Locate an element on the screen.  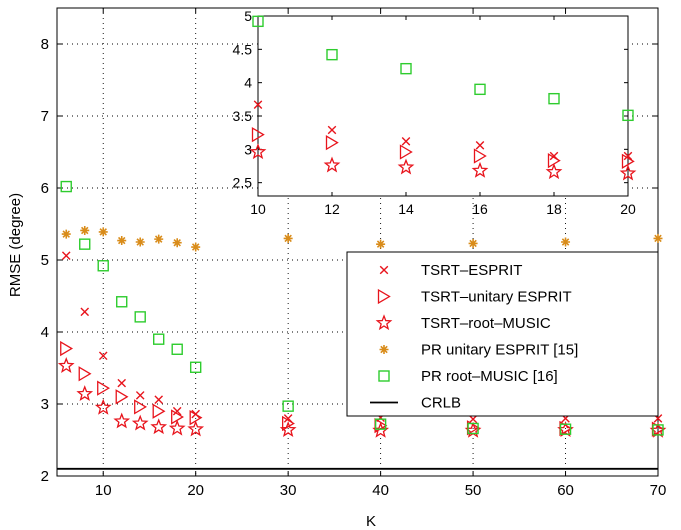
inset-y-tick-label: 4 is located at coordinates (248, 83).